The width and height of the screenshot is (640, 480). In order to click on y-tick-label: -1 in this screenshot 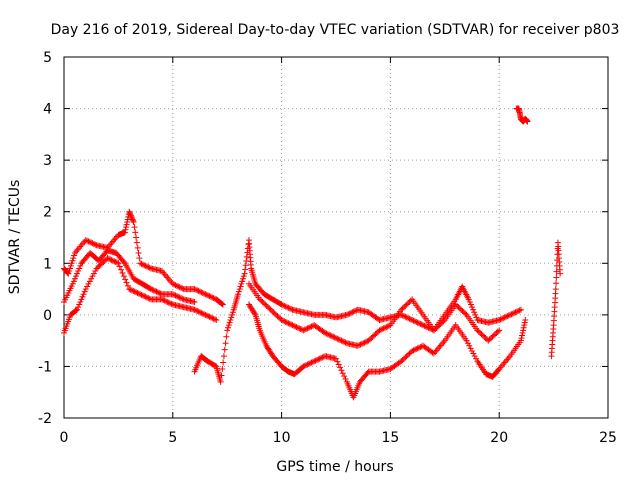, I will do `click(45, 367)`.